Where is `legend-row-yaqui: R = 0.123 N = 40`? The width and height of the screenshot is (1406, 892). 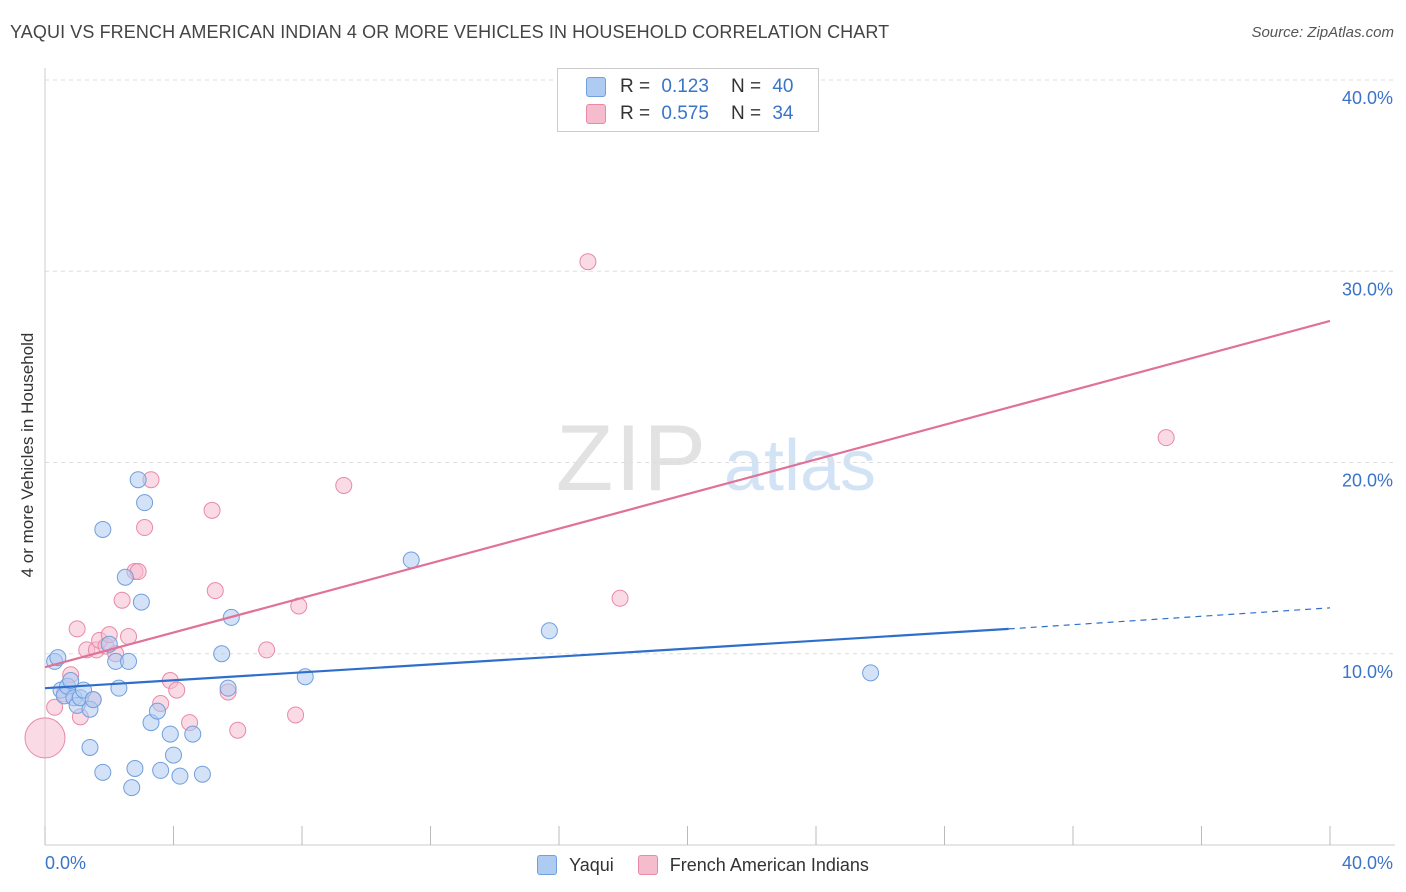 legend-row-yaqui: R = 0.123 N = 40 is located at coordinates (689, 87).